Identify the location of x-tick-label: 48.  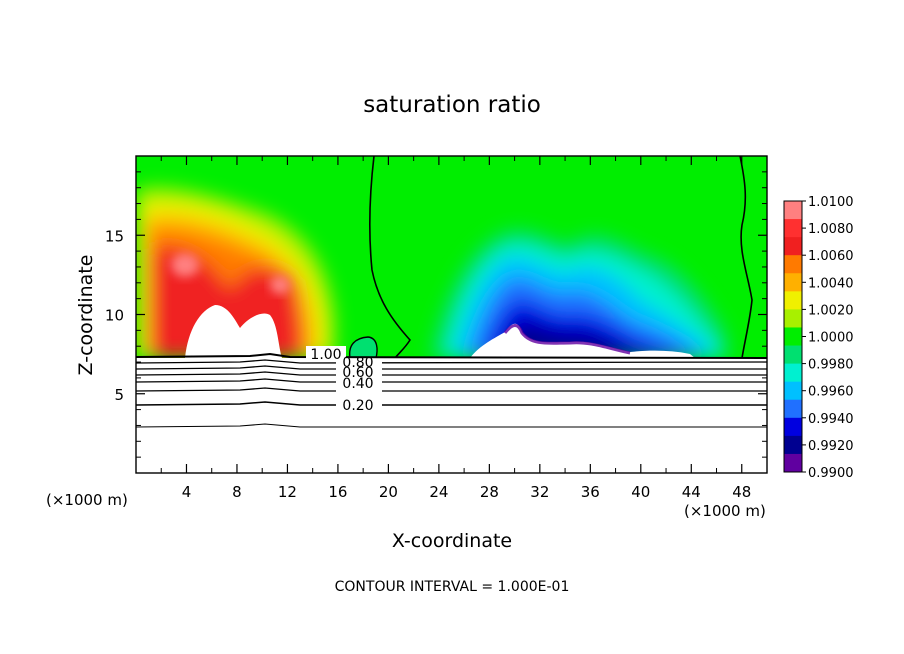
(741, 492).